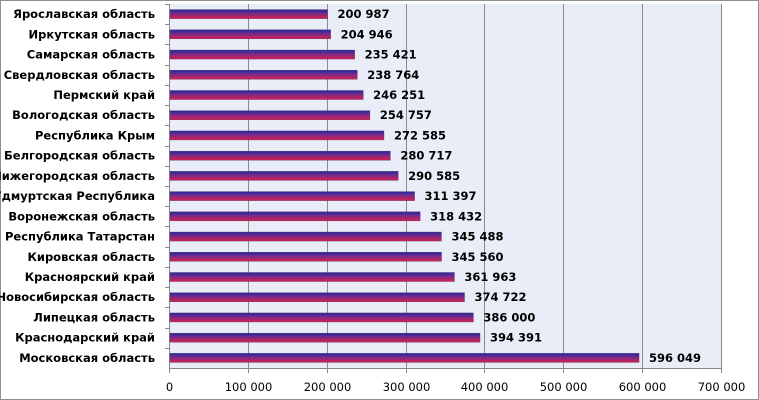 The image size is (759, 400). What do you see at coordinates (85, 338) in the screenshot?
I see `category-label: Краснодарский край` at bounding box center [85, 338].